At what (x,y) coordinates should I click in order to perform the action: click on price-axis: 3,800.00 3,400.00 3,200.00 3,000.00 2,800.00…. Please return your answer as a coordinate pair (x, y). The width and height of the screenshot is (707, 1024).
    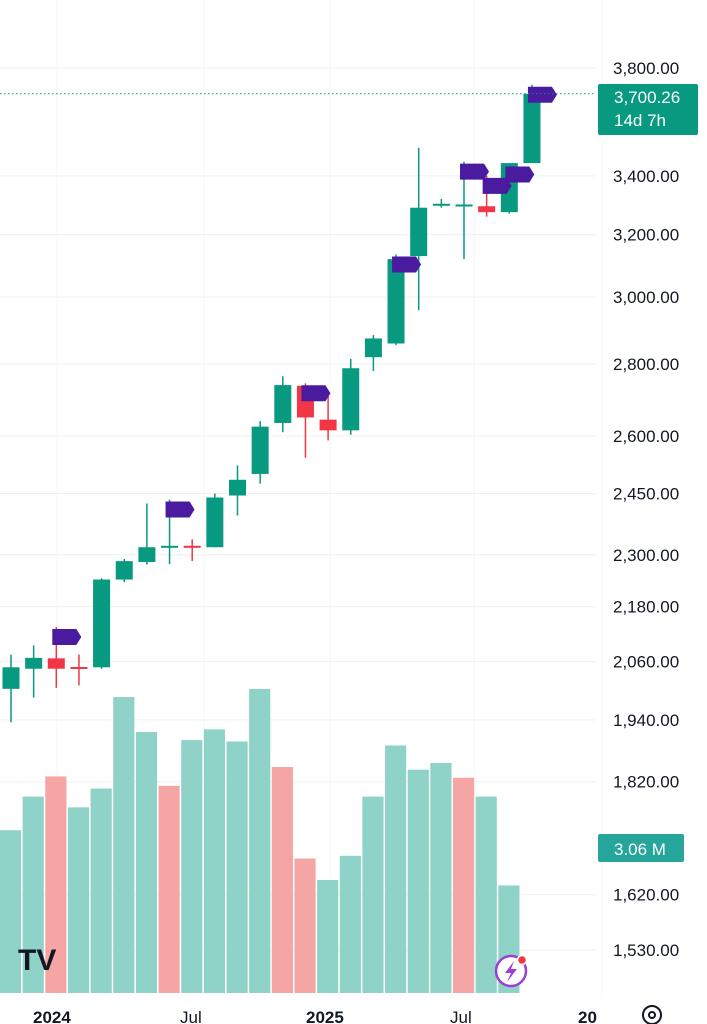
    Looking at the image, I should click on (646, 509).